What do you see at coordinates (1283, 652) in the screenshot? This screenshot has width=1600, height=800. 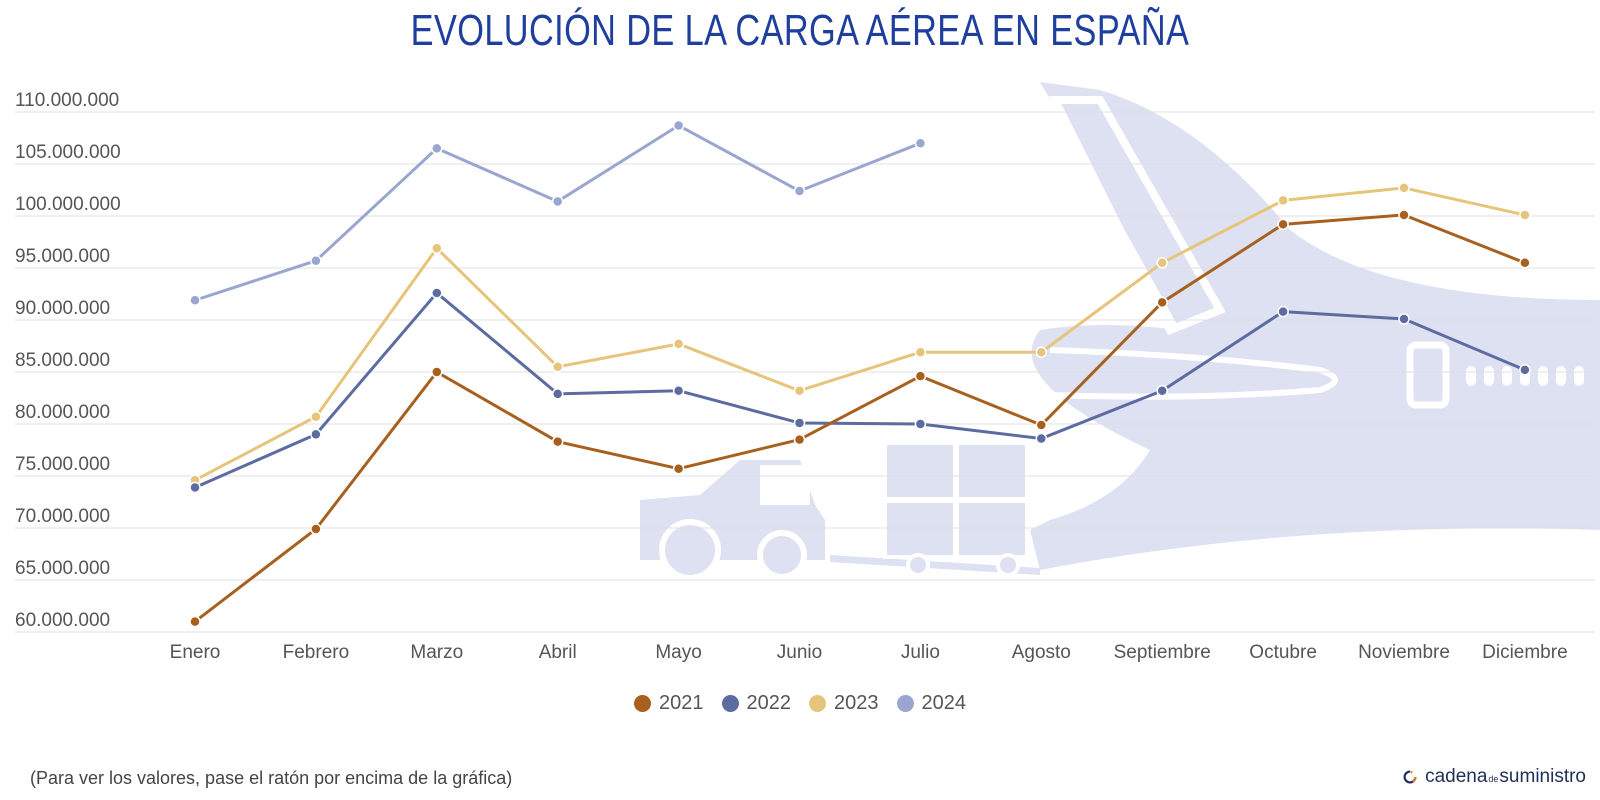 I see `x-tick-label: Octubre` at bounding box center [1283, 652].